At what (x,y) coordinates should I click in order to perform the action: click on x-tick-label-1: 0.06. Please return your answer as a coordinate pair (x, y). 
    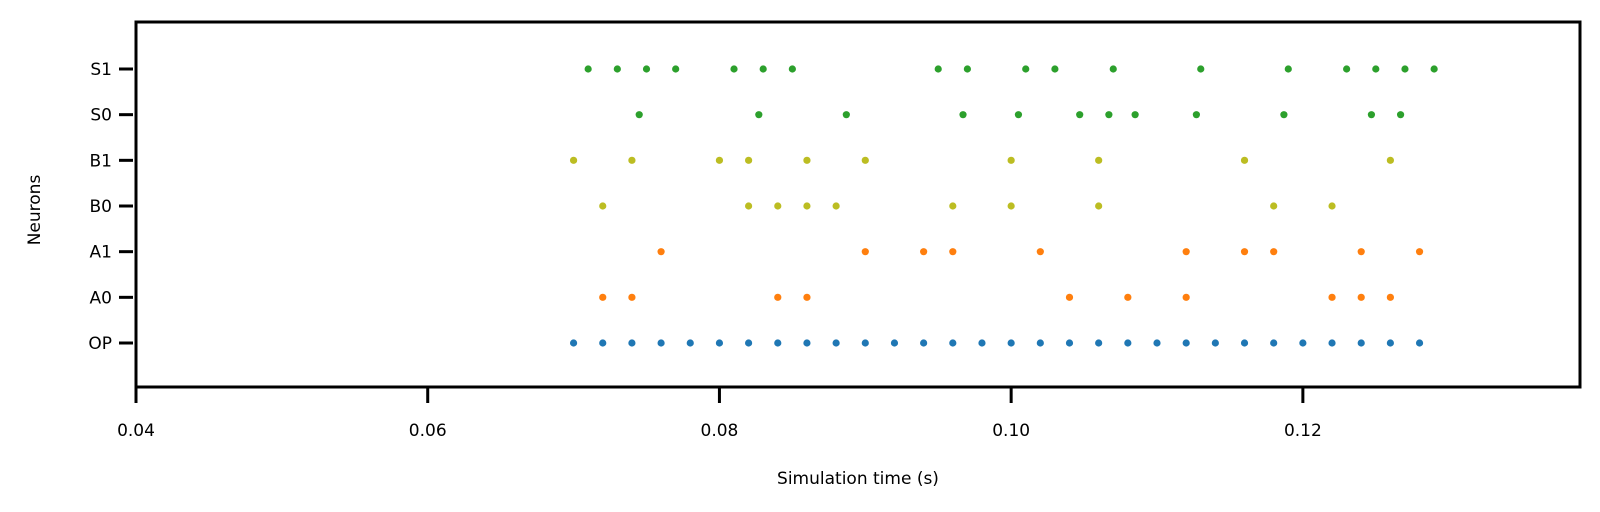
    Looking at the image, I should click on (428, 431).